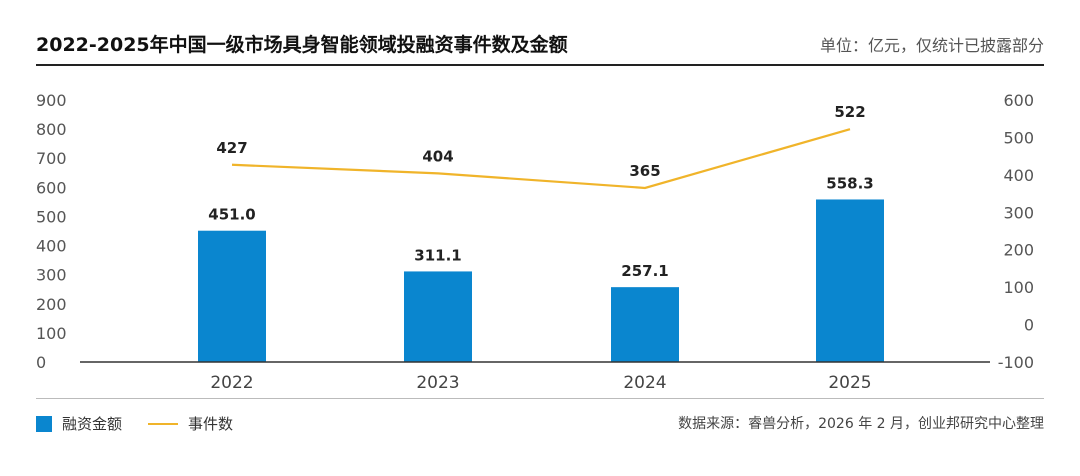  Describe the element at coordinates (1018, 100) in the screenshot. I see `y-right-tick-label: 600` at that location.